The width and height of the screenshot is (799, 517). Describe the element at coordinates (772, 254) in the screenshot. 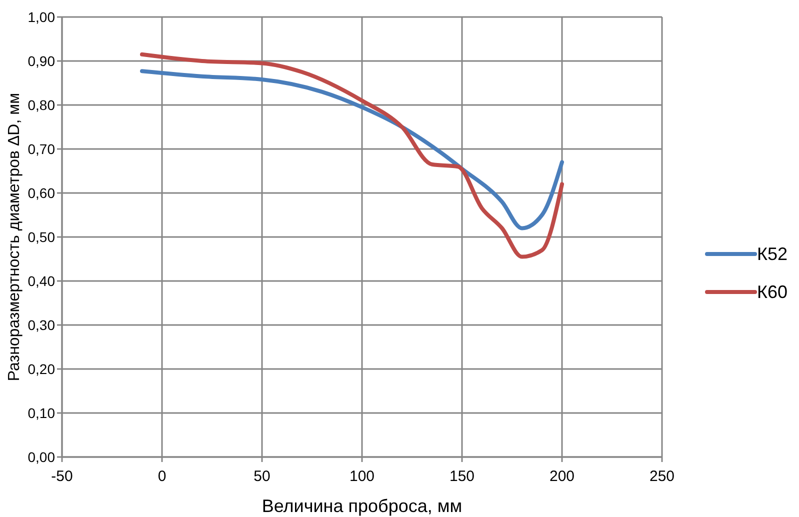

I see `legend-label: К52` at that location.